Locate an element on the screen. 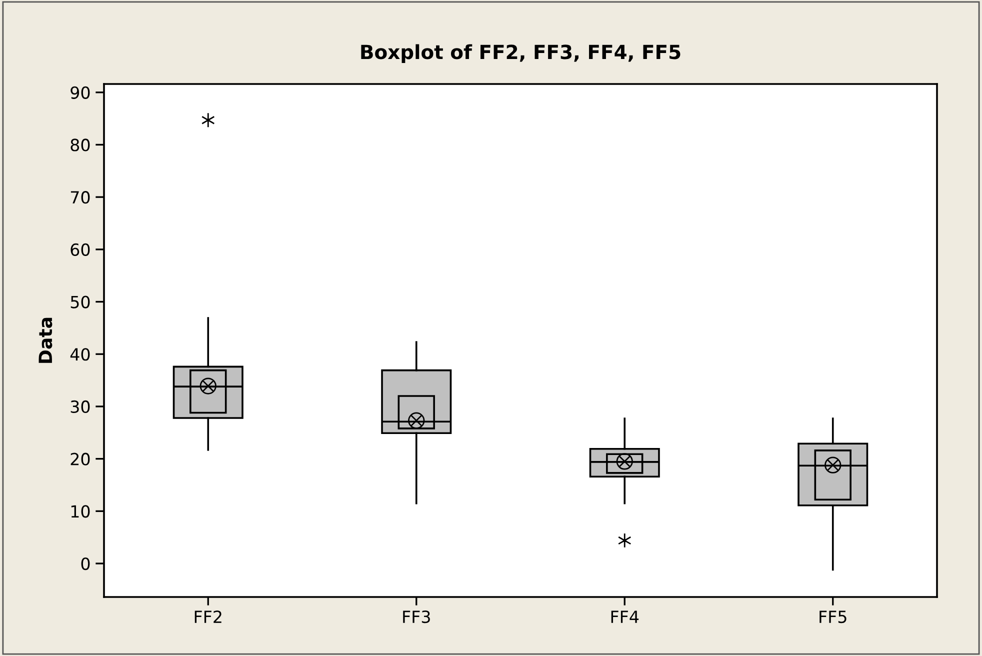 The image size is (982, 656). y-tick-label: 50 is located at coordinates (80, 302).